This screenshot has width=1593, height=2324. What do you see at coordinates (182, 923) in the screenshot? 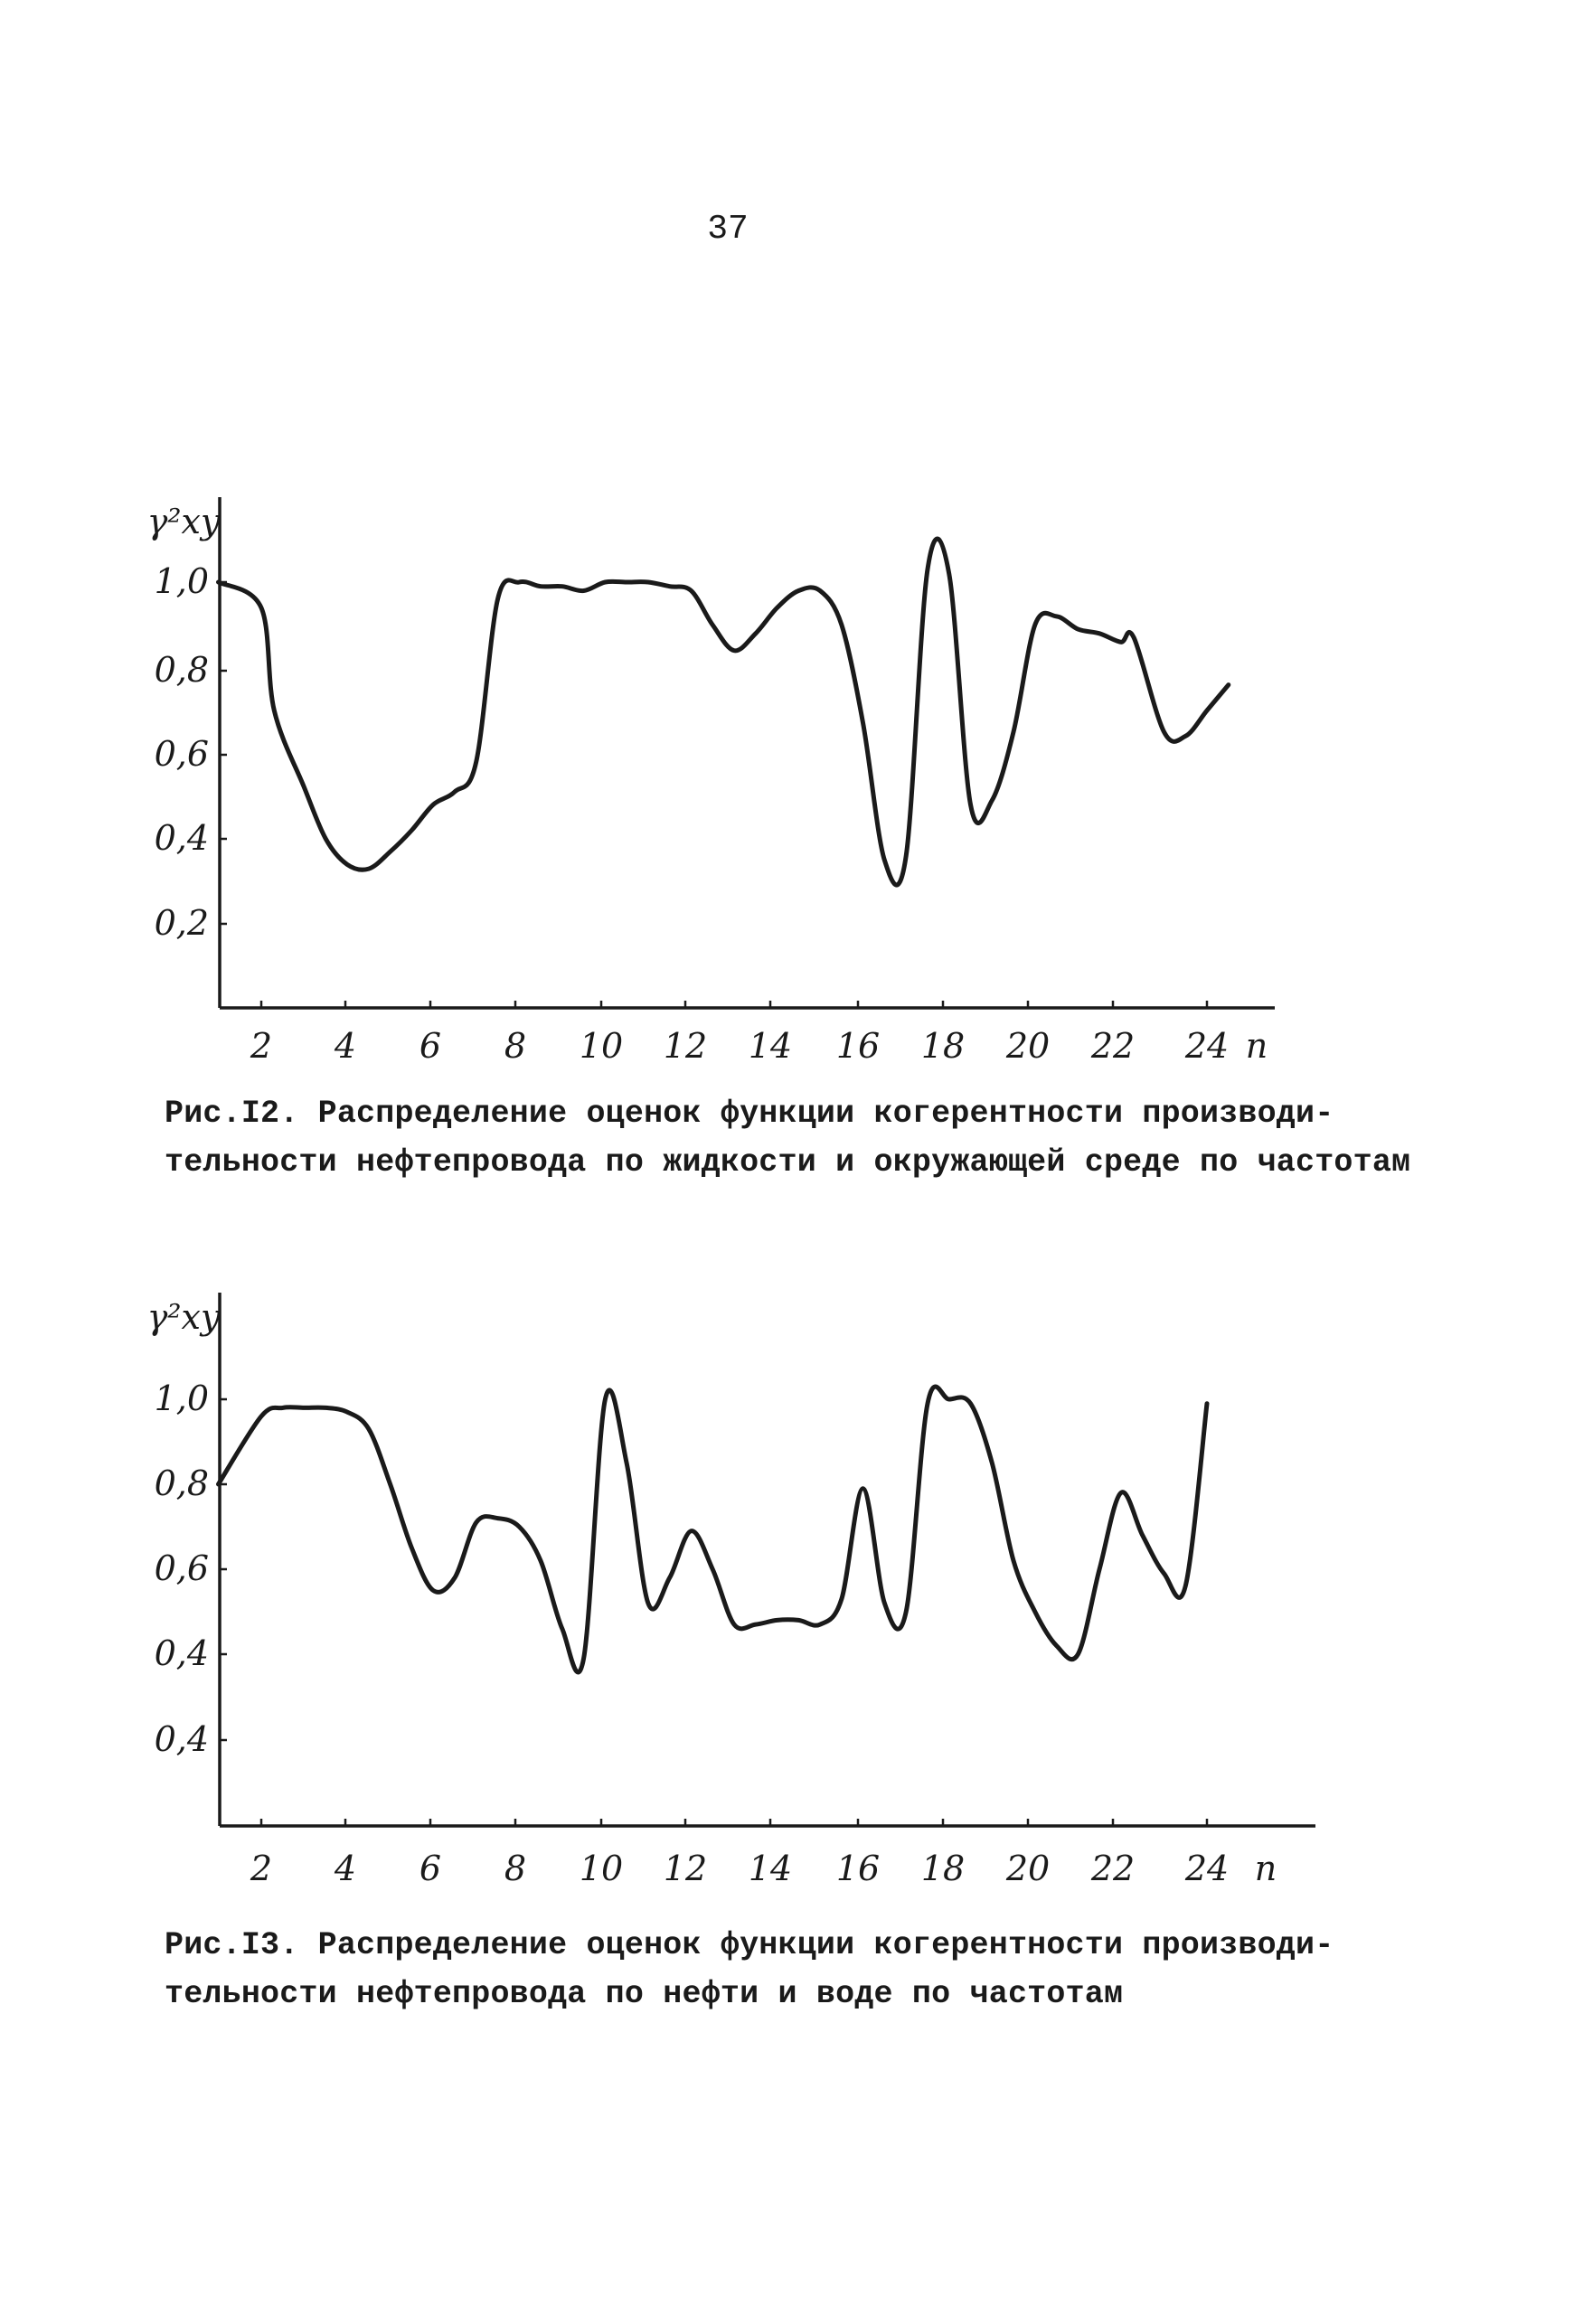
I see `y-tick-label: 0,2` at bounding box center [182, 923].